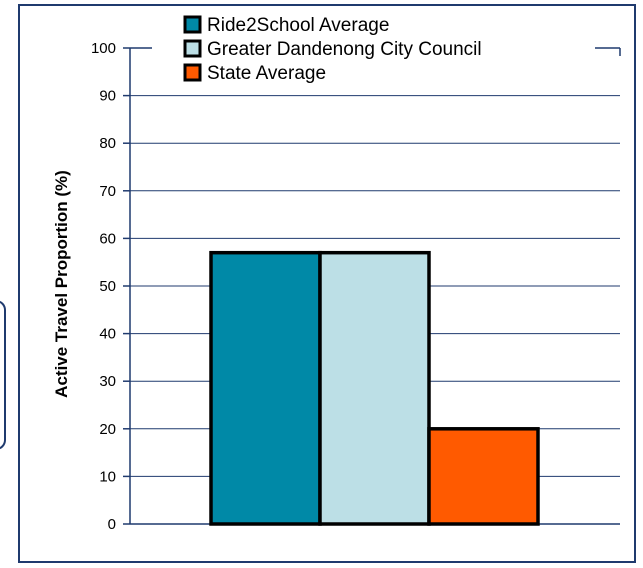 The width and height of the screenshot is (643, 568). I want to click on y-tick-label: 40, so click(107, 334).